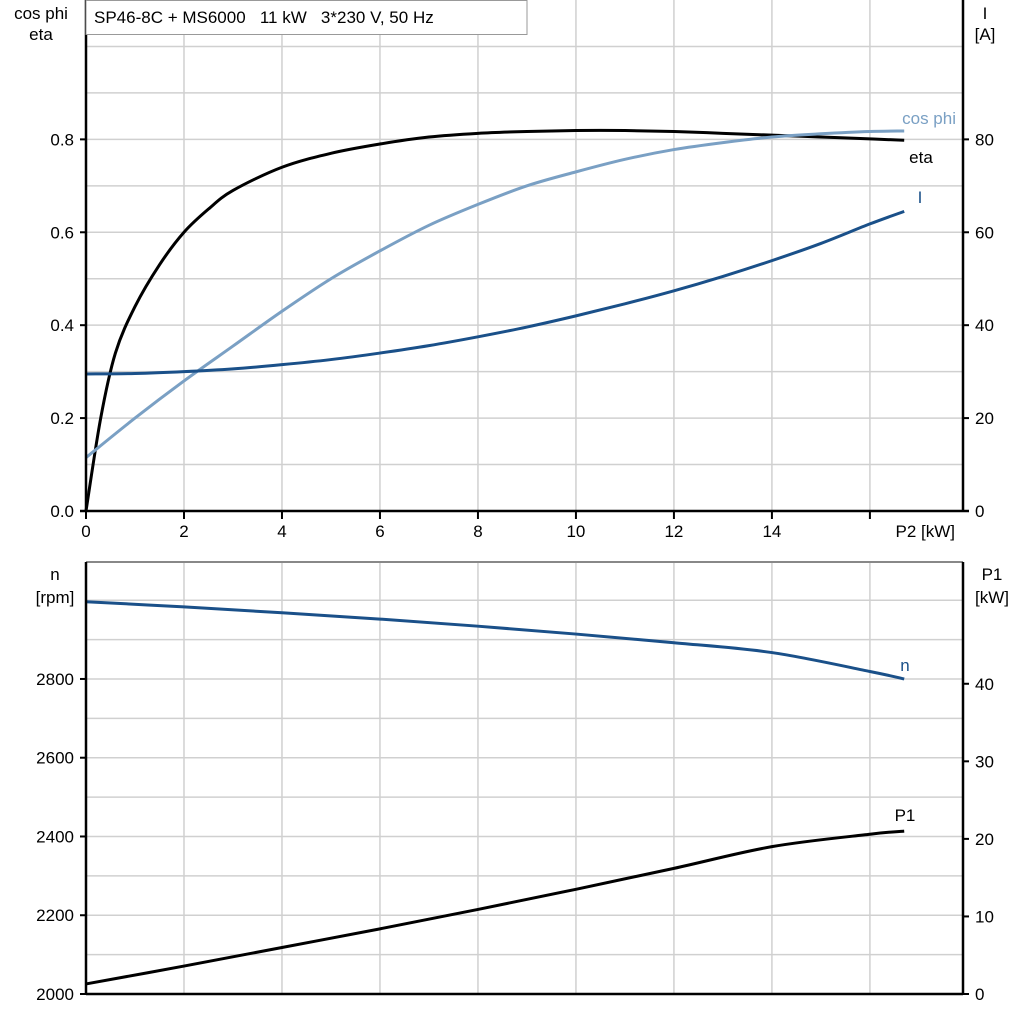  Describe the element at coordinates (55, 994) in the screenshot. I see `n-tick-label: 2000` at that location.